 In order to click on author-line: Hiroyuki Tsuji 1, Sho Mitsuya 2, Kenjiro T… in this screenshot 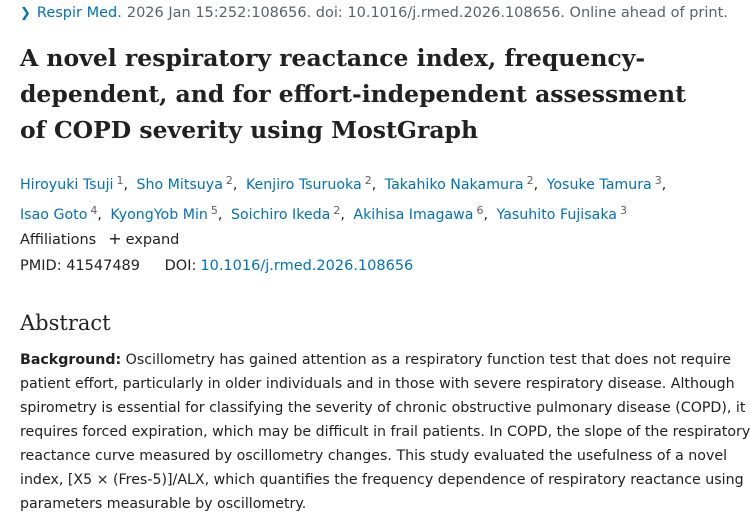, I will do `click(380, 183)`.